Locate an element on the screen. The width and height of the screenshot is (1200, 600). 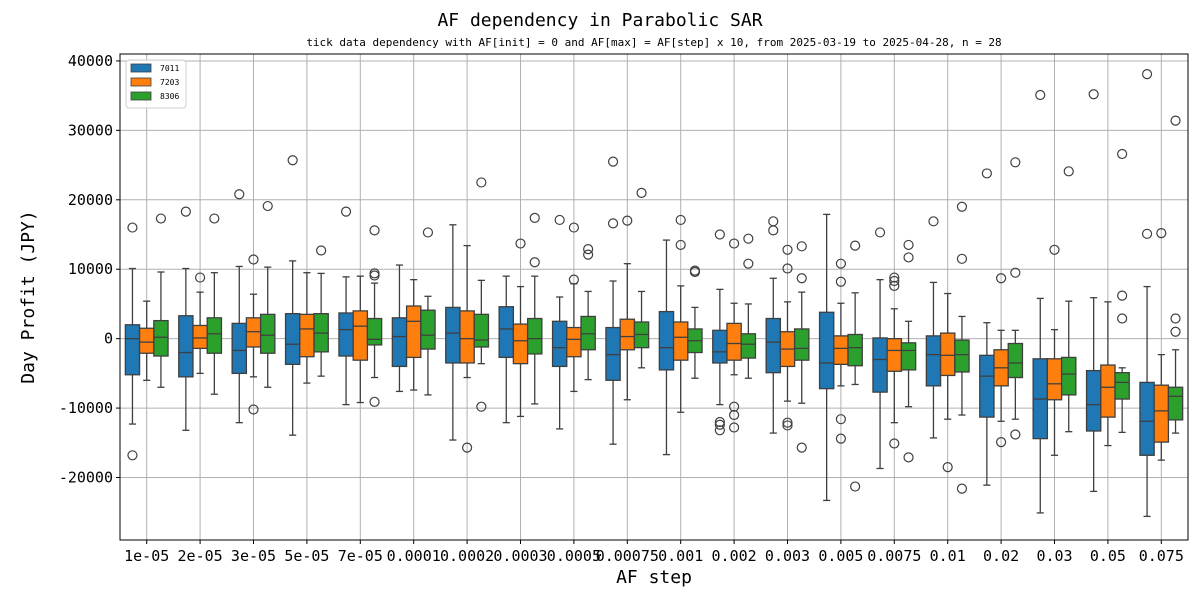
legend-label-7011: 7011 is located at coordinates (169, 68).